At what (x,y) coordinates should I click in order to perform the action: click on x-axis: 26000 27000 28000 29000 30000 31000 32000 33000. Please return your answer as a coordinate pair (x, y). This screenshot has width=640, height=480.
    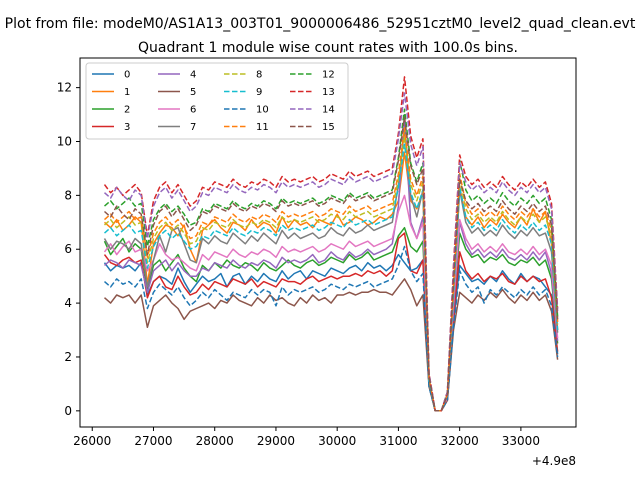
    Looking at the image, I should click on (306, 437).